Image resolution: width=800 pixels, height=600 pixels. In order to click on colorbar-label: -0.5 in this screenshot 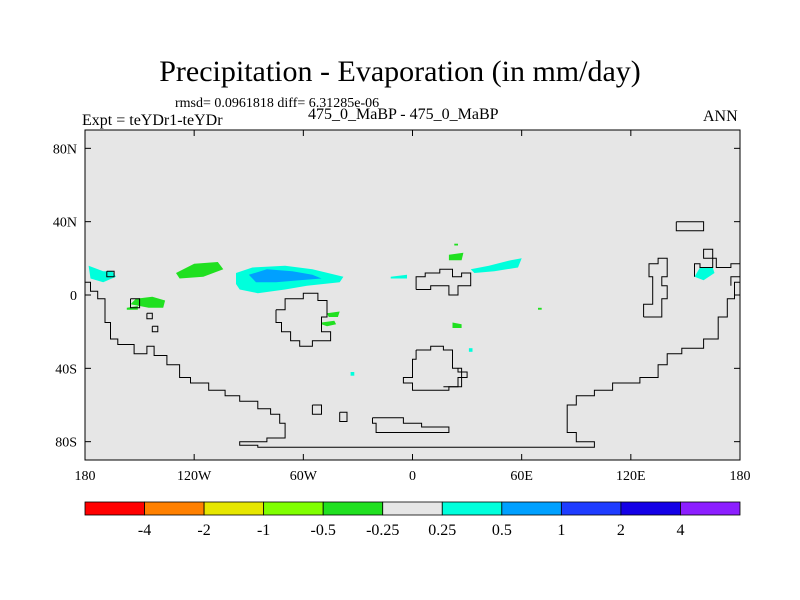, I will do `click(323, 530)`.